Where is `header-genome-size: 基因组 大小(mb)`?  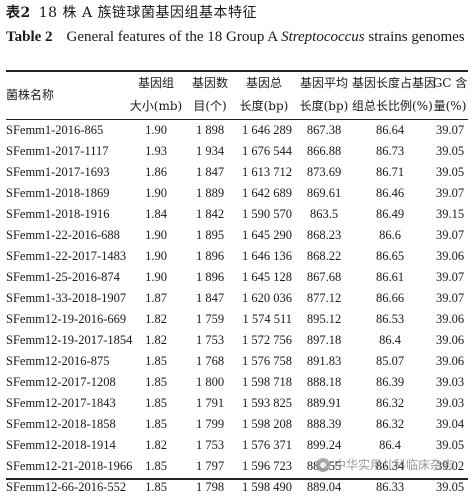
header-genome-size: 基因组 大小(mb) is located at coordinates (156, 95).